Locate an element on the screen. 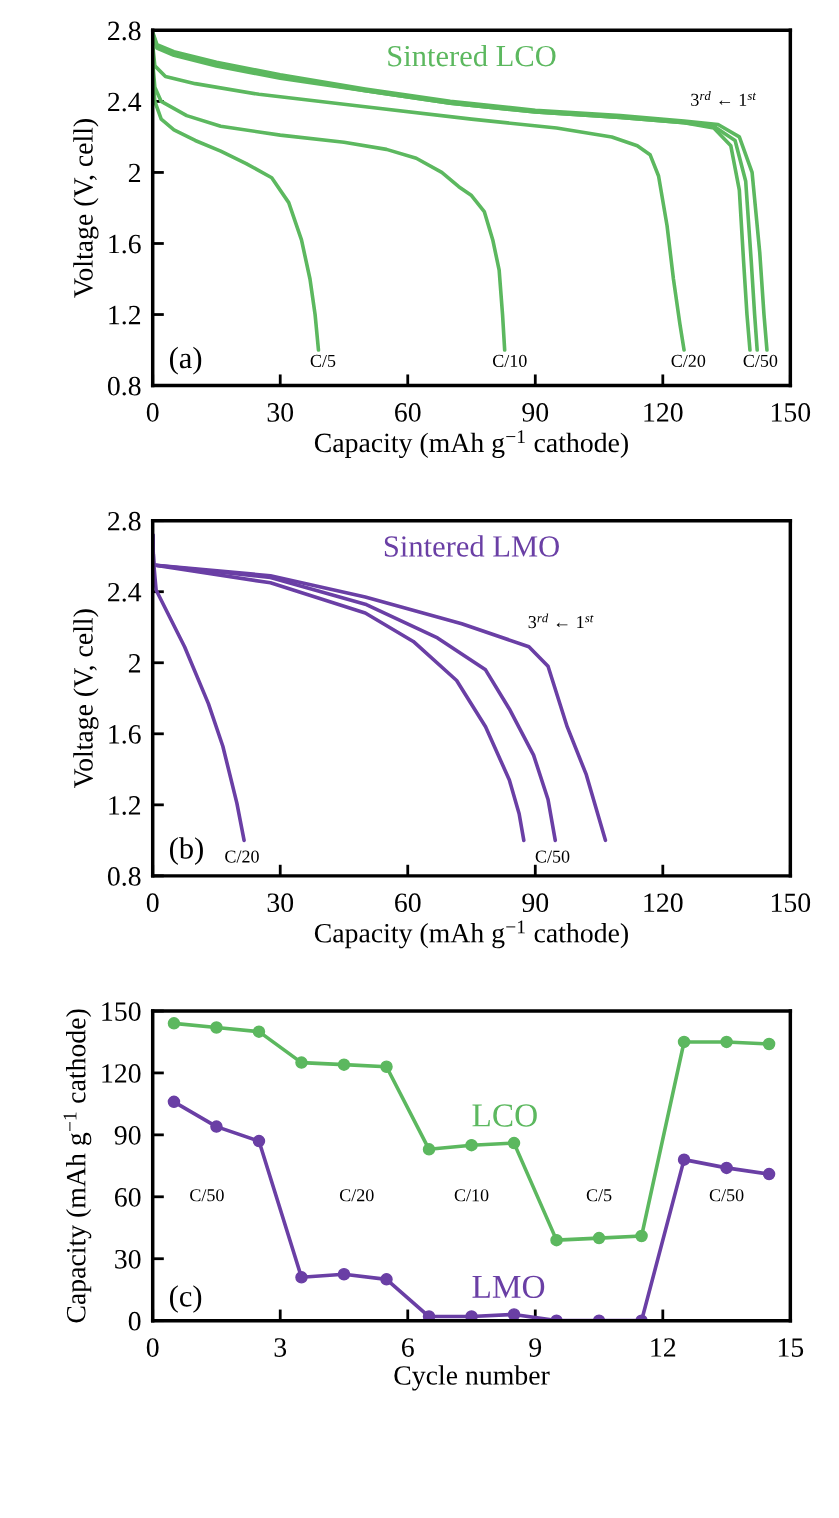  y-tick-label: 90 is located at coordinates (127, 1135).